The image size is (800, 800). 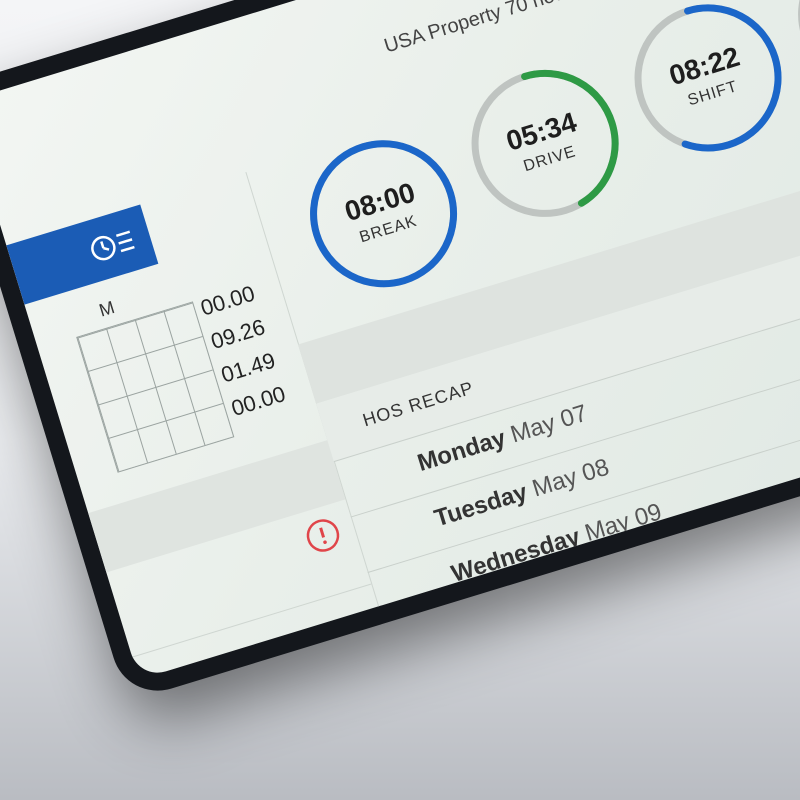 What do you see at coordinates (521, 614) in the screenshot?
I see `day-name: Thursday` at bounding box center [521, 614].